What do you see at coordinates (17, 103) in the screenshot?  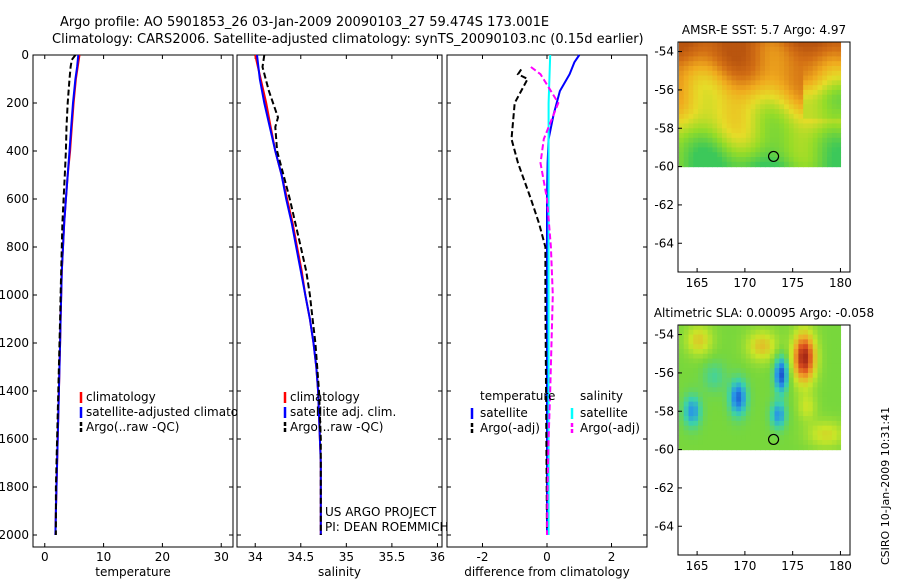 I see `y-tick-label: 200` at bounding box center [17, 103].